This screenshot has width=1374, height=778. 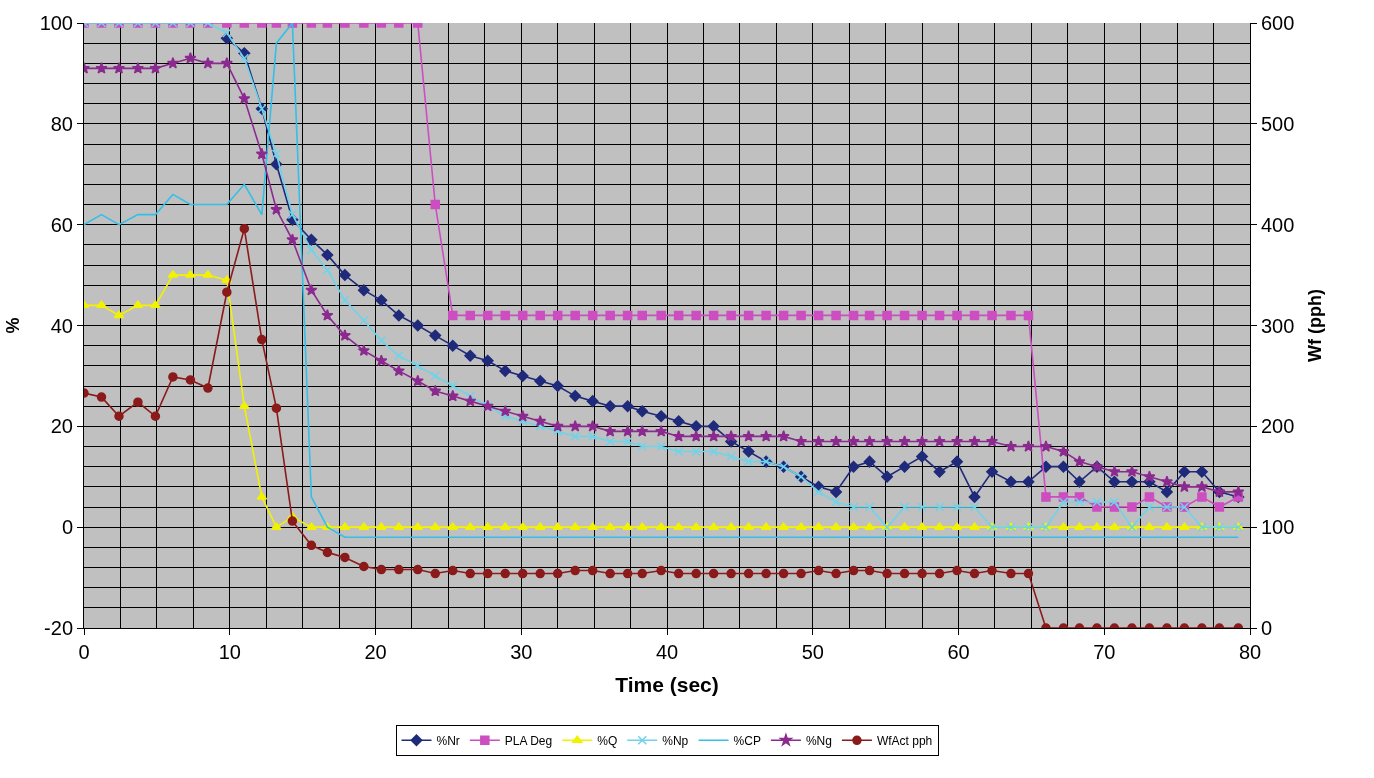 I want to click on x-tick-label: 0, so click(x=84, y=652).